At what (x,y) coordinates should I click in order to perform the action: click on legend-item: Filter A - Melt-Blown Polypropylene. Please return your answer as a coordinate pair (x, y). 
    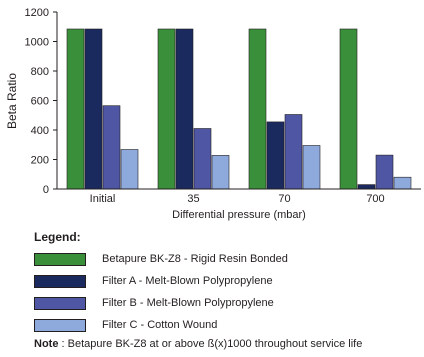
    Looking at the image, I should click on (224, 281).